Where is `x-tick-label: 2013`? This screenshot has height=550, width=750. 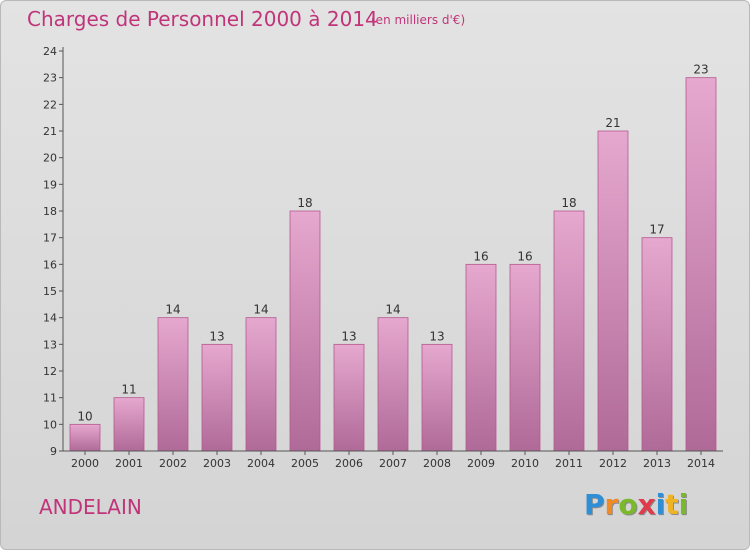 x-tick-label: 2013 is located at coordinates (657, 463).